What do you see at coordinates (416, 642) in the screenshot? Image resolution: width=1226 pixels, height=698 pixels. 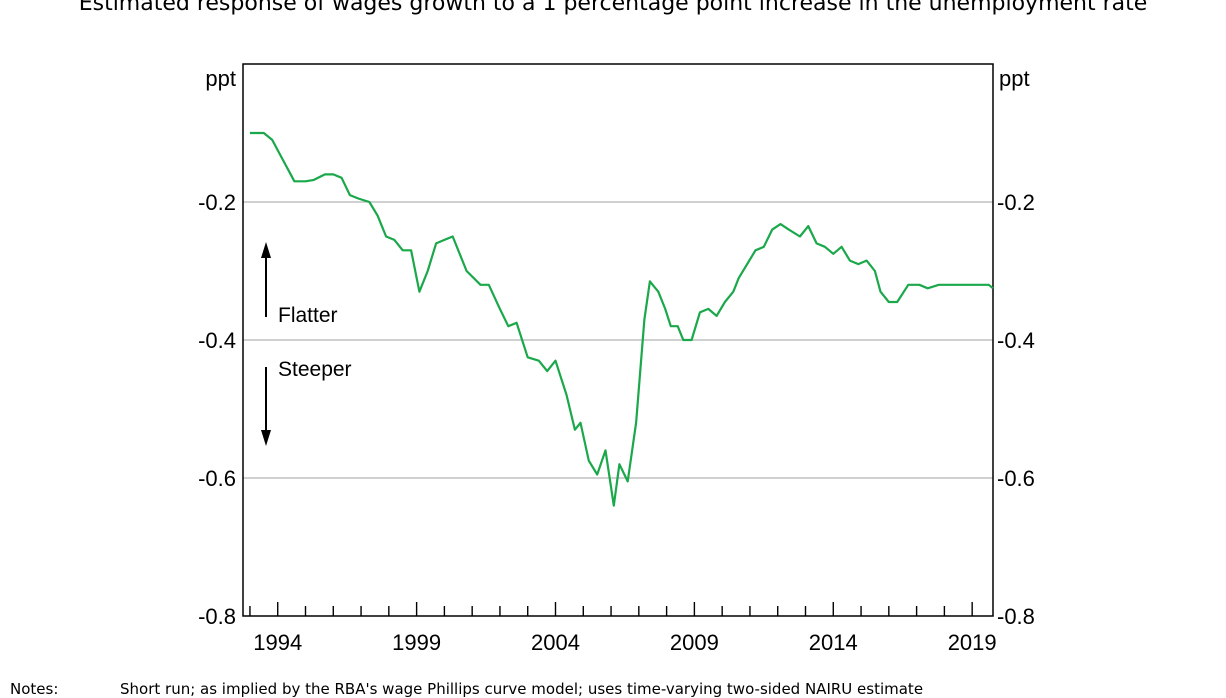 I see `x-tick-label: 1999` at bounding box center [416, 642].